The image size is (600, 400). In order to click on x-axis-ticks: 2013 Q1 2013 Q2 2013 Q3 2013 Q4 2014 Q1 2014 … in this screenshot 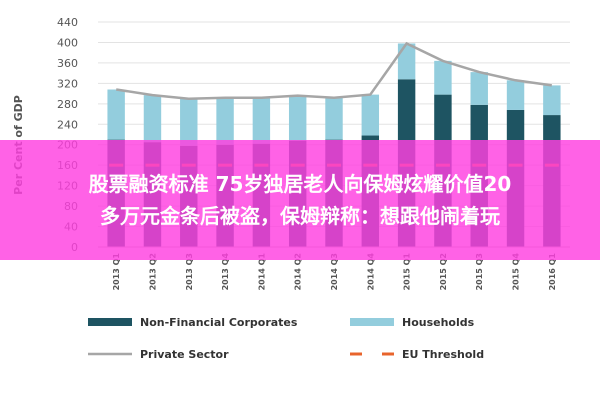, I will do `click(334, 272)`.